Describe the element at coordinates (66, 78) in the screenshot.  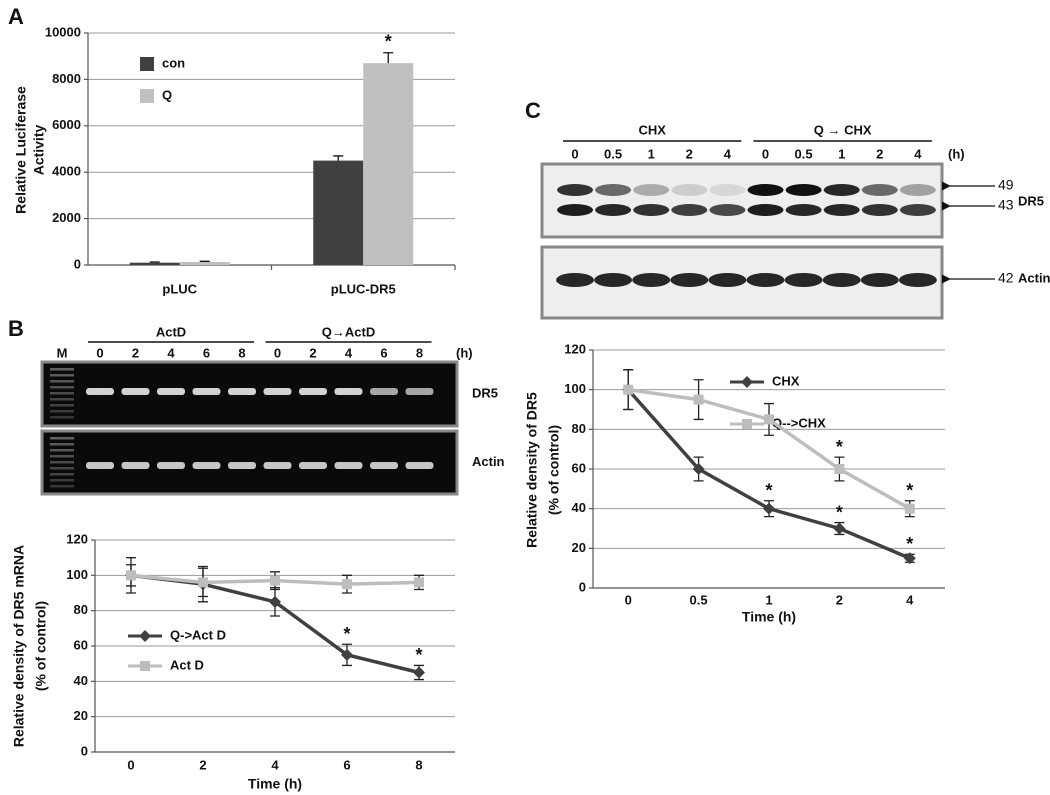
I see `y-tick-label: 8000` at that location.